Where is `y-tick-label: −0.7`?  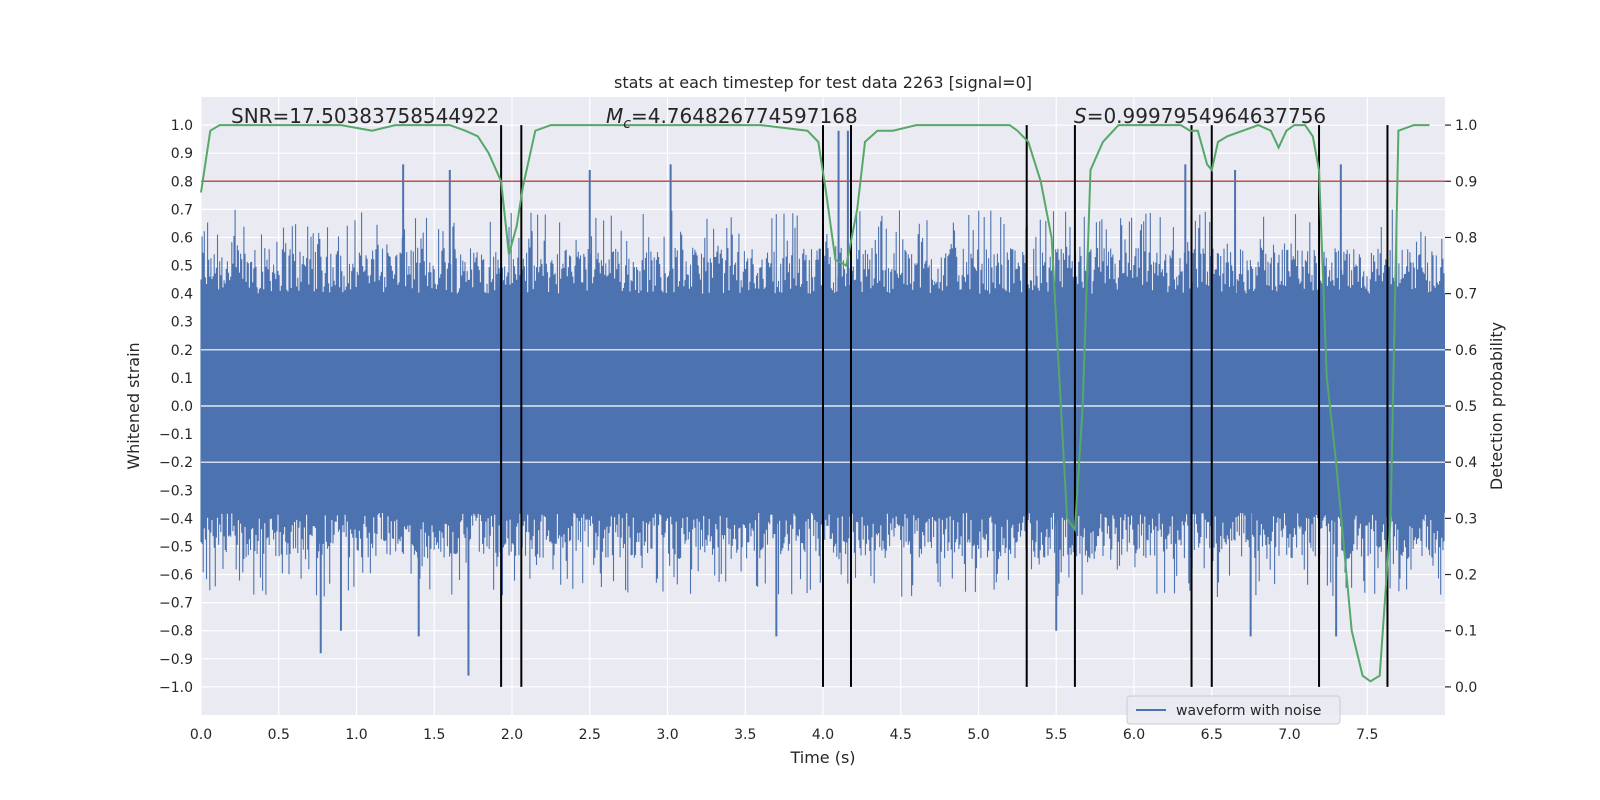
y-tick-label: −0.7 is located at coordinates (176, 604).